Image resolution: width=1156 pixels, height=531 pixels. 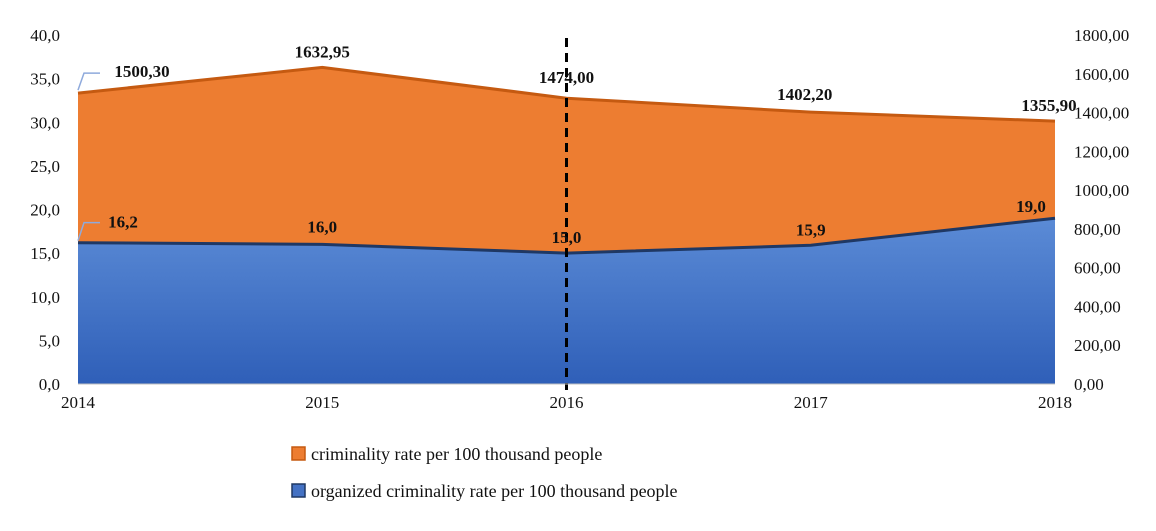 What do you see at coordinates (1101, 74) in the screenshot?
I see `y-right-tick-label: 1600,00` at bounding box center [1101, 74].